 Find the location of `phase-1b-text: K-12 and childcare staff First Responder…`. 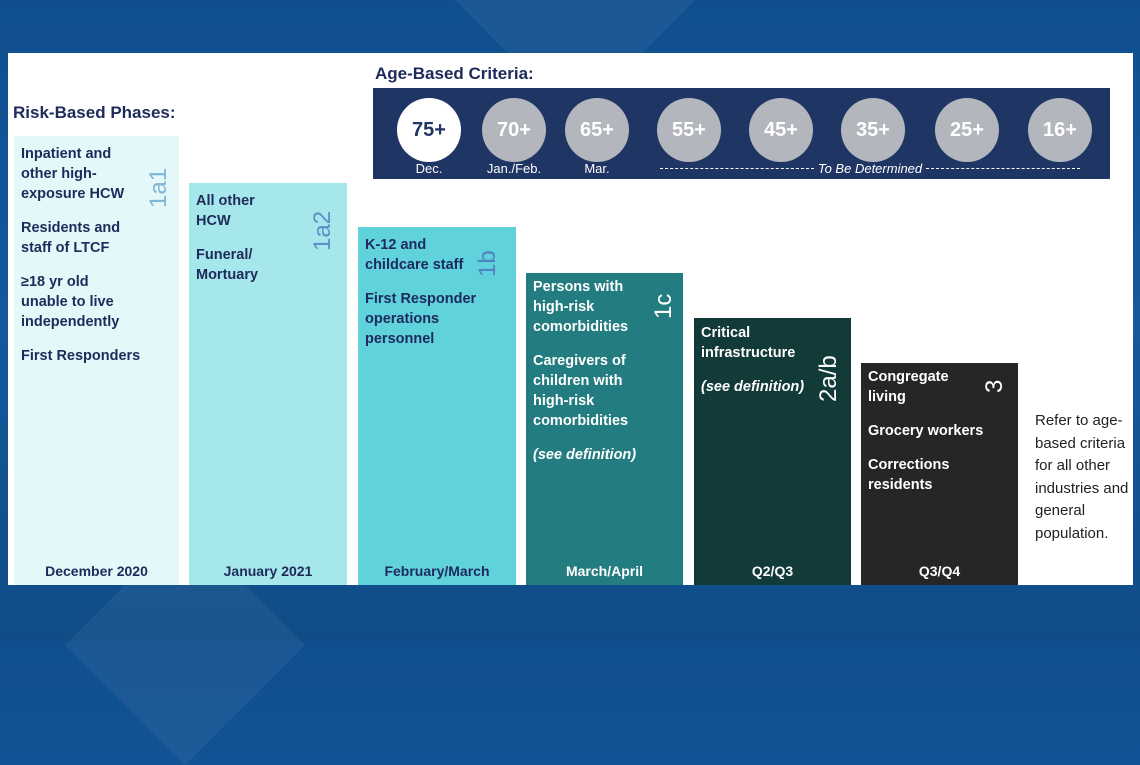

phase-1b-text: K-12 and childcare staff First Responder… is located at coordinates (436, 299).